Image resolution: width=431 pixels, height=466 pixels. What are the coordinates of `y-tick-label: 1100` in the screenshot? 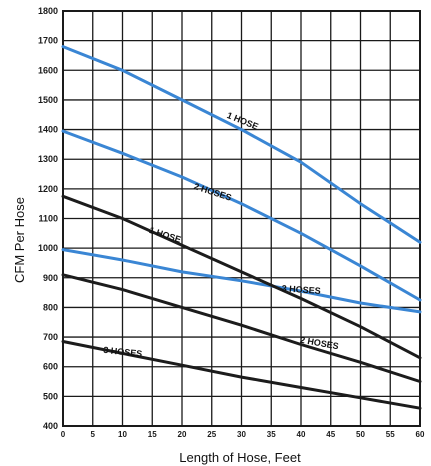 It's located at (48, 219).